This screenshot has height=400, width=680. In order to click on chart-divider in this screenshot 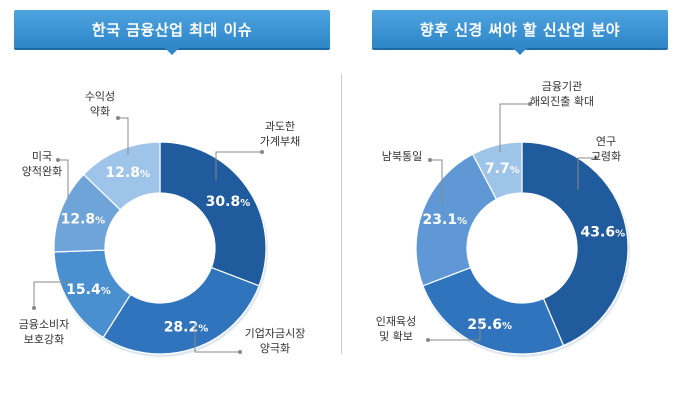, I will do `click(341, 214)`.